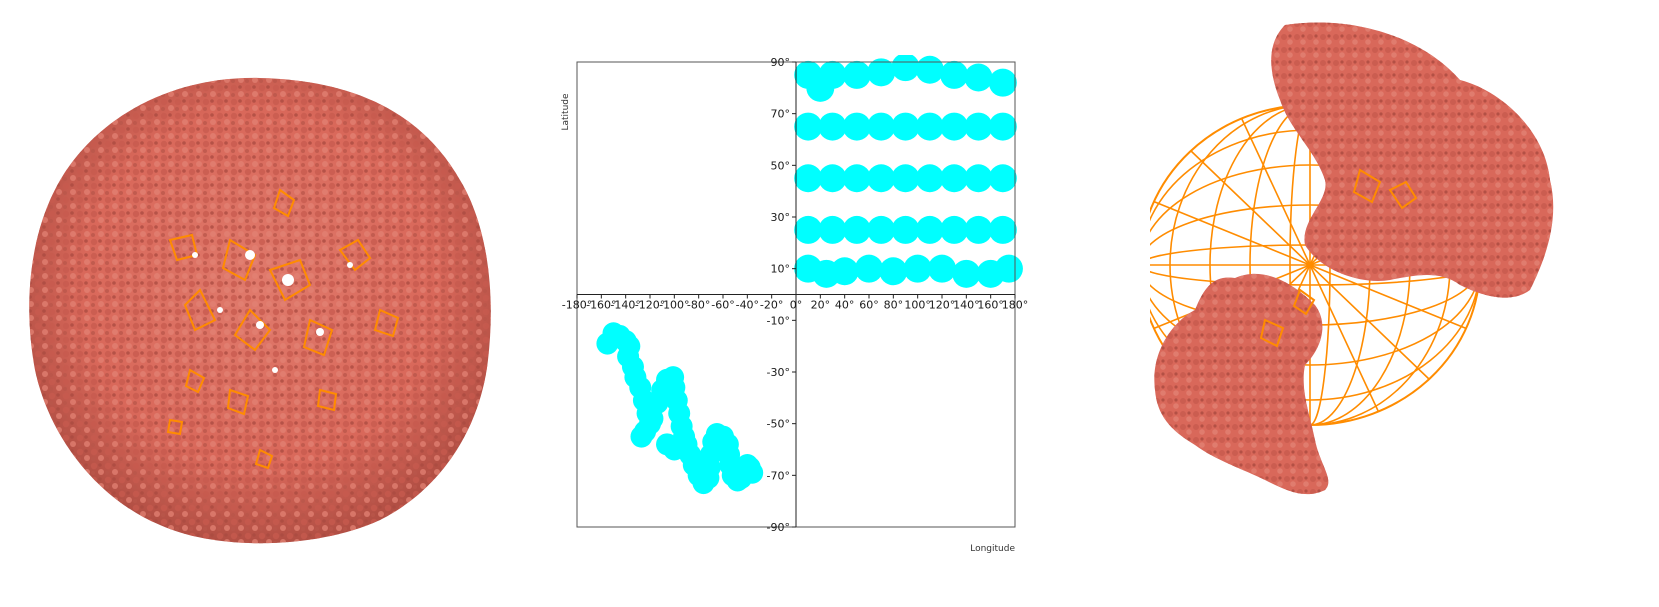  I want to click on capsid-holes, so click(272, 311).